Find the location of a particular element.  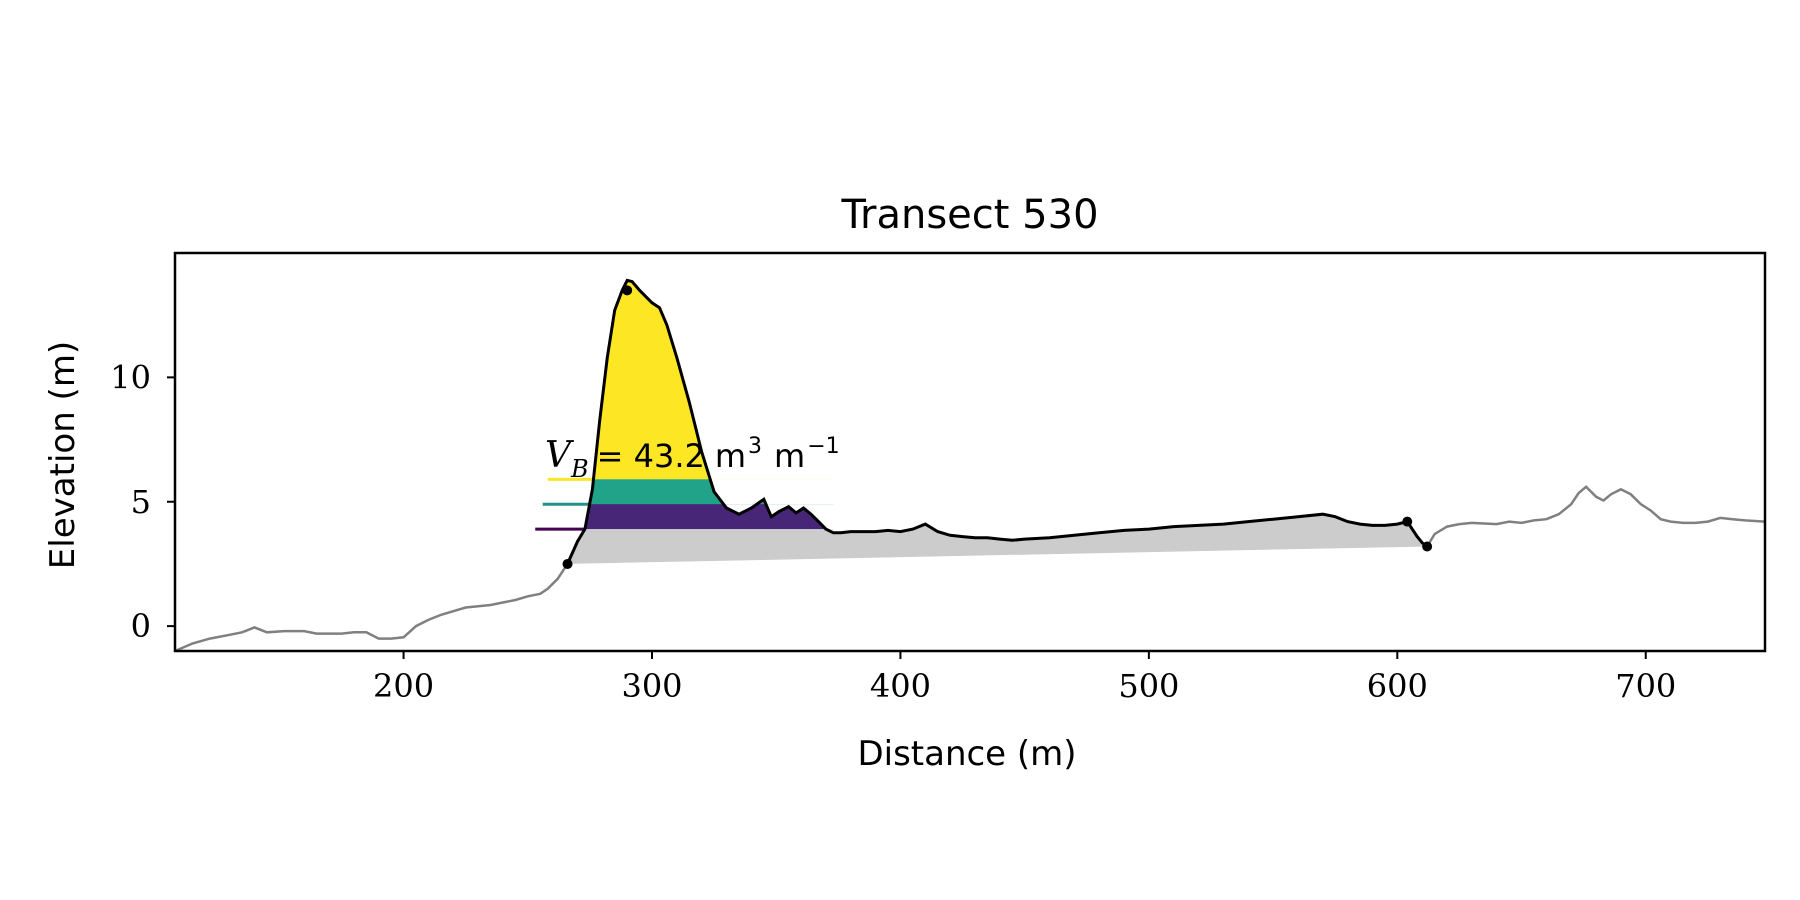

x-tick-label-500: 500 is located at coordinates (1148, 686).